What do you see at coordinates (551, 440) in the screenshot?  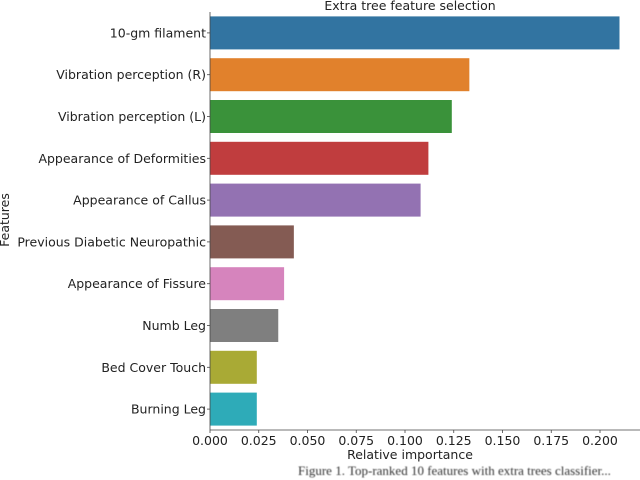 I see `x-tick-label: 0.175` at bounding box center [551, 440].